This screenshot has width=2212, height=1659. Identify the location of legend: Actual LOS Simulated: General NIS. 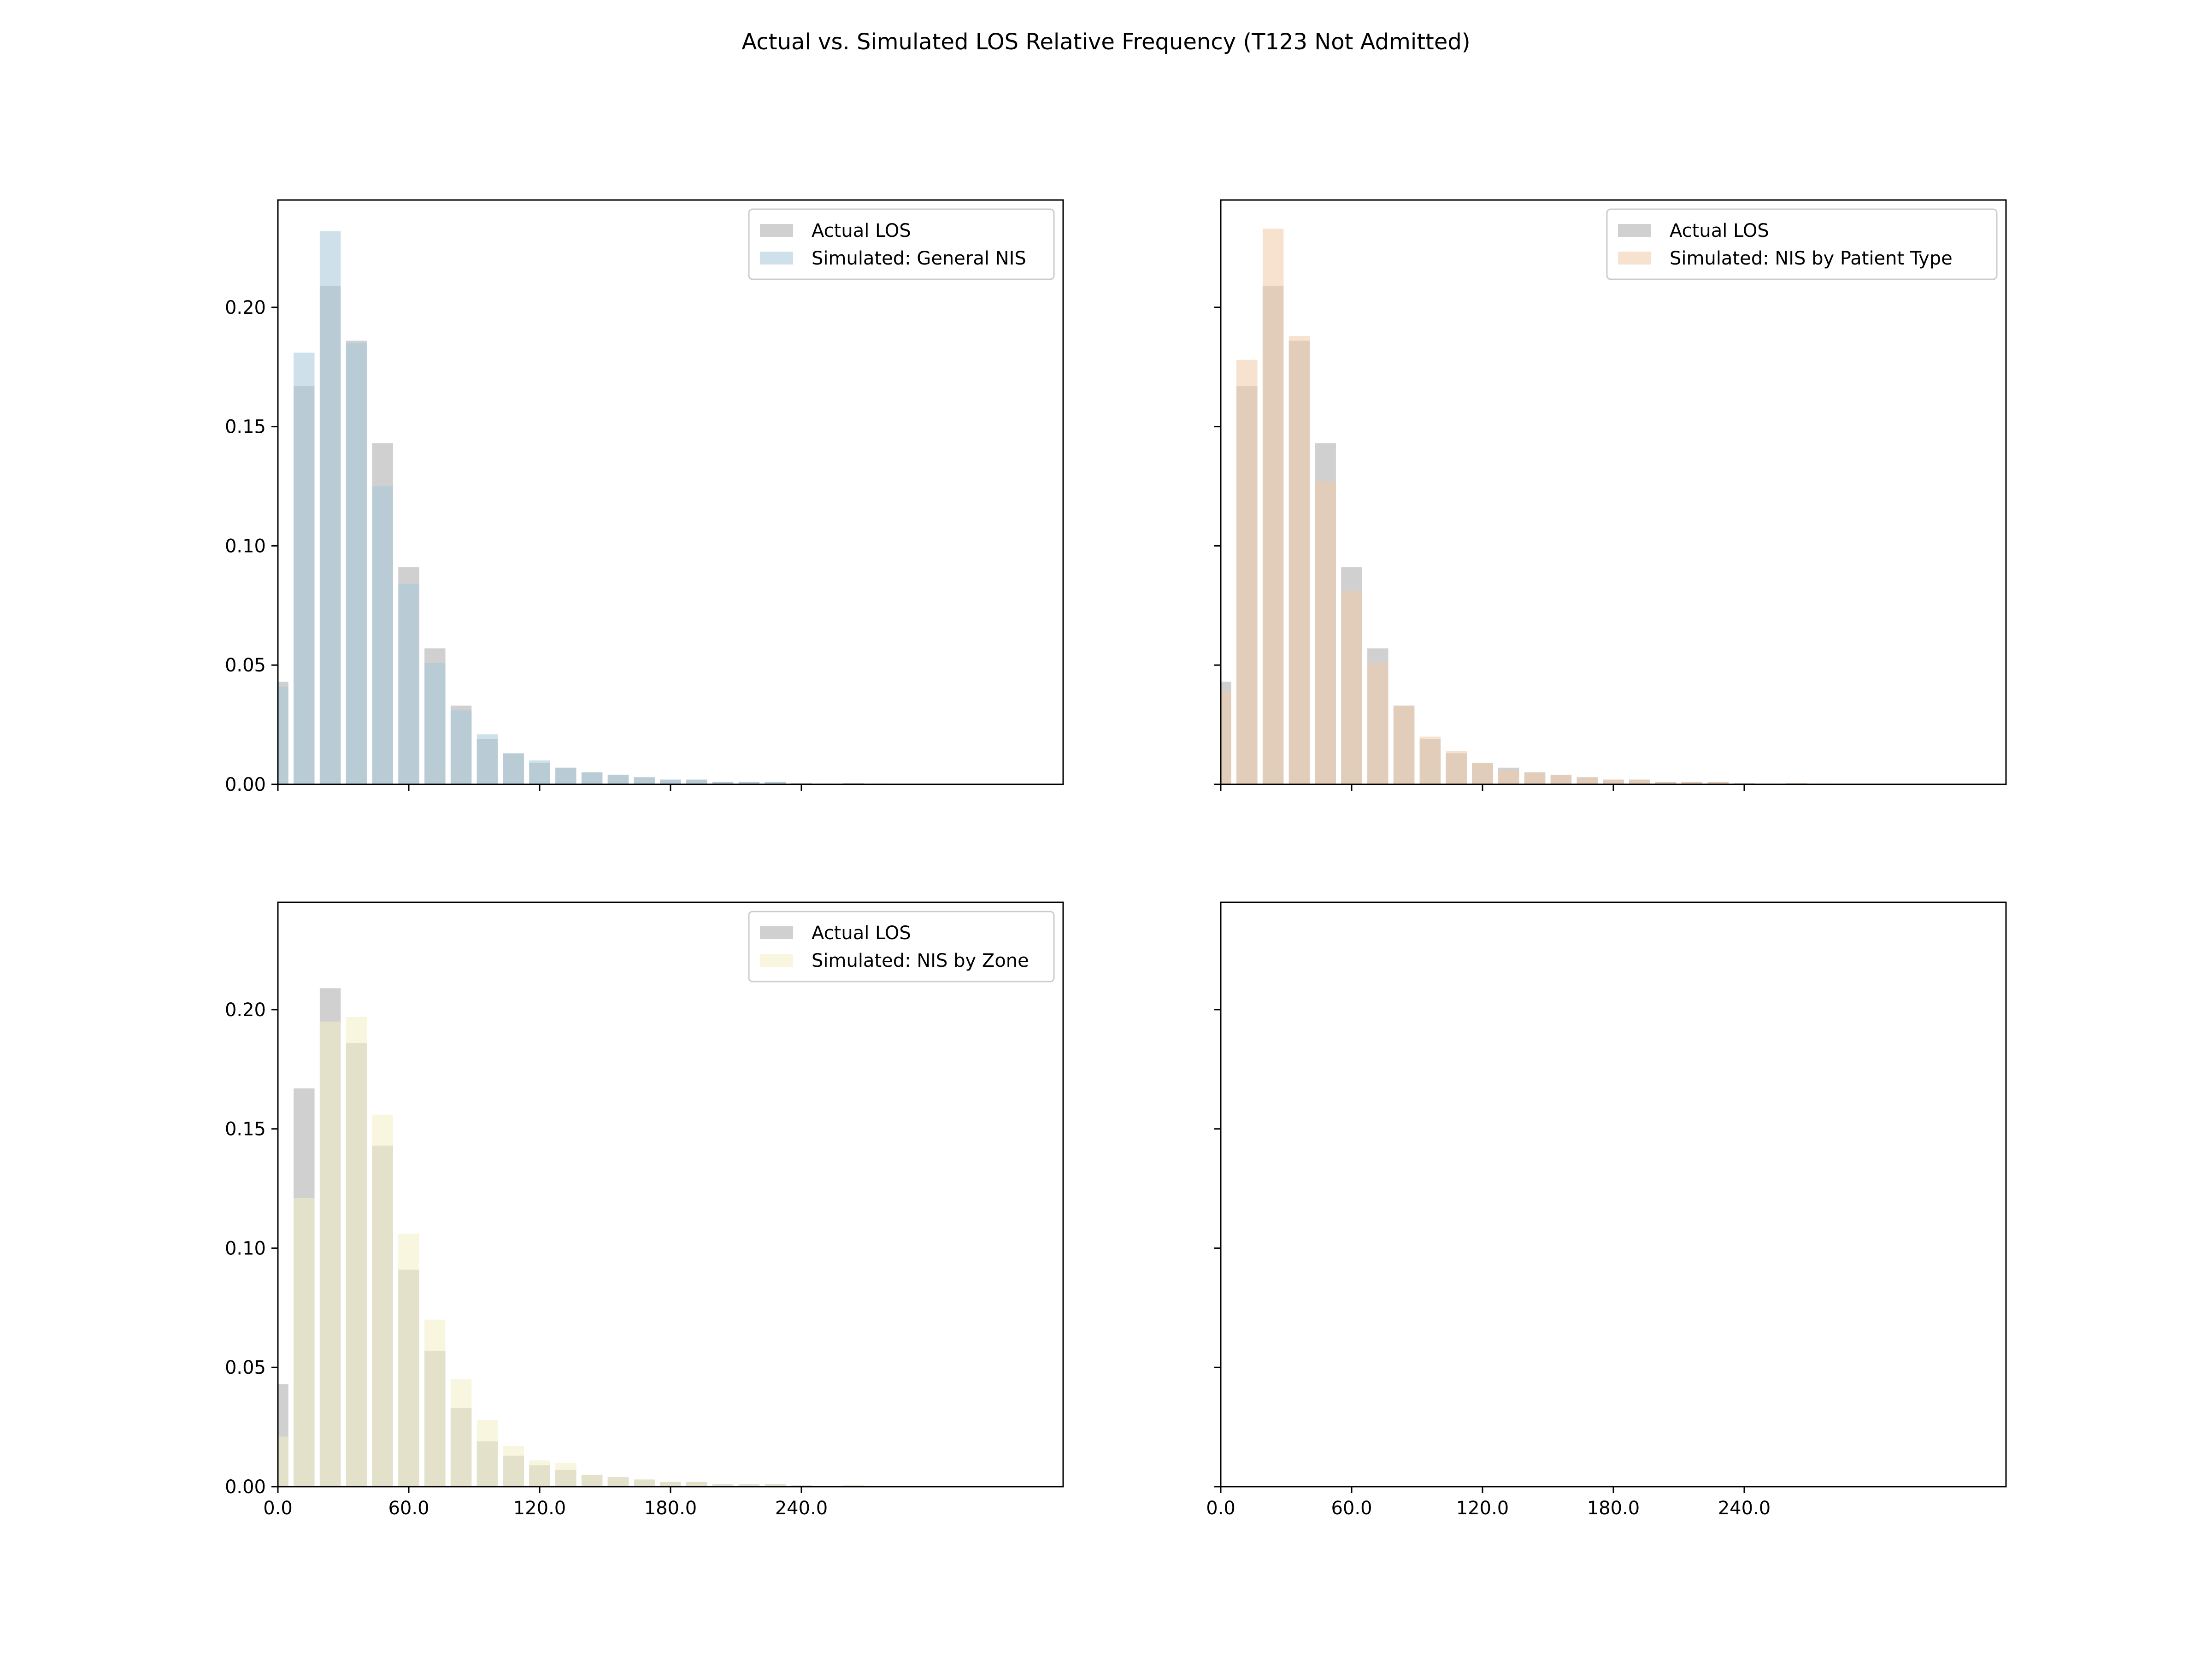
(901, 244).